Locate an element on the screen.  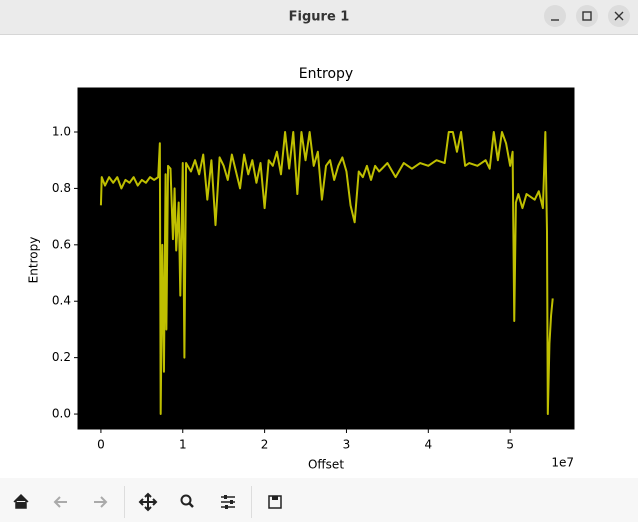
zoom-button is located at coordinates (187, 501).